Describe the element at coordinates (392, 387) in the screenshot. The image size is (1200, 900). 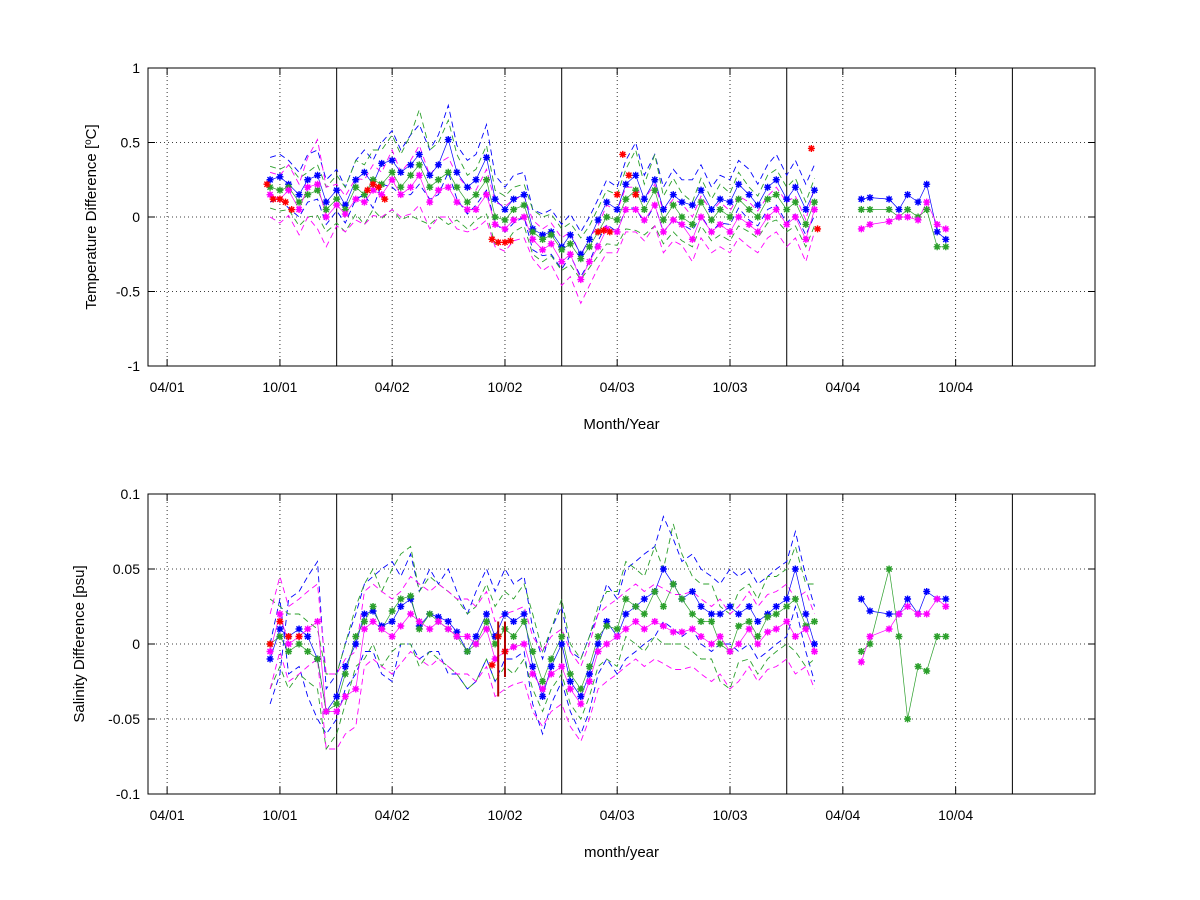
I see `x-tick-label: 04/02` at that location.